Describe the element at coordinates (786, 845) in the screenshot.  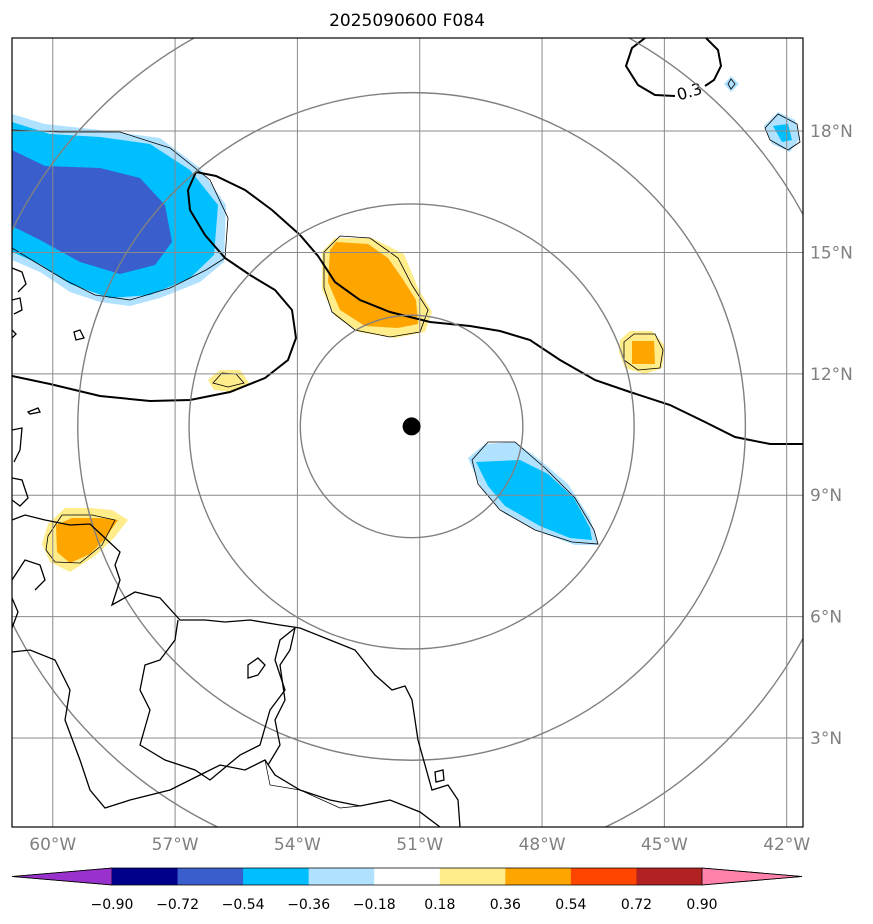
I see `longitude-label: 42°W` at that location.